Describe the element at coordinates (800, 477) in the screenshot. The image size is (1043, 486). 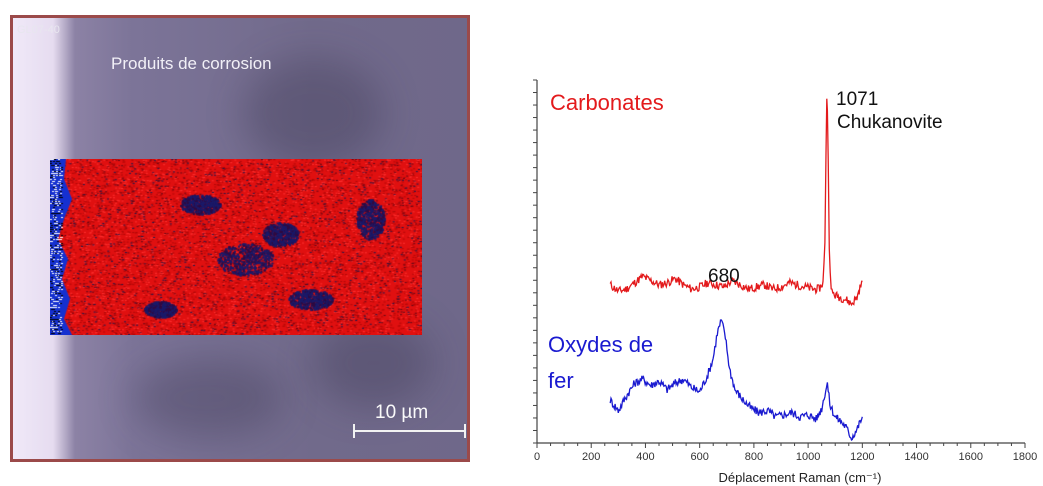
I see `x-axis-label: Déplacement Raman (cm⁻¹)` at that location.